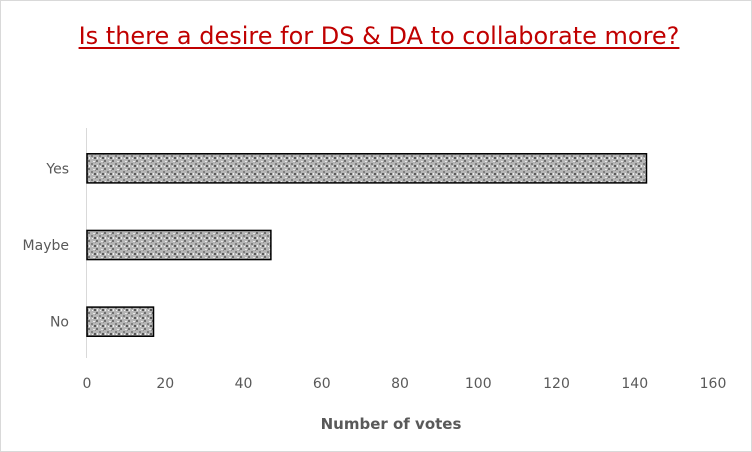  I want to click on x-axis-title: Number of votes, so click(391, 424).